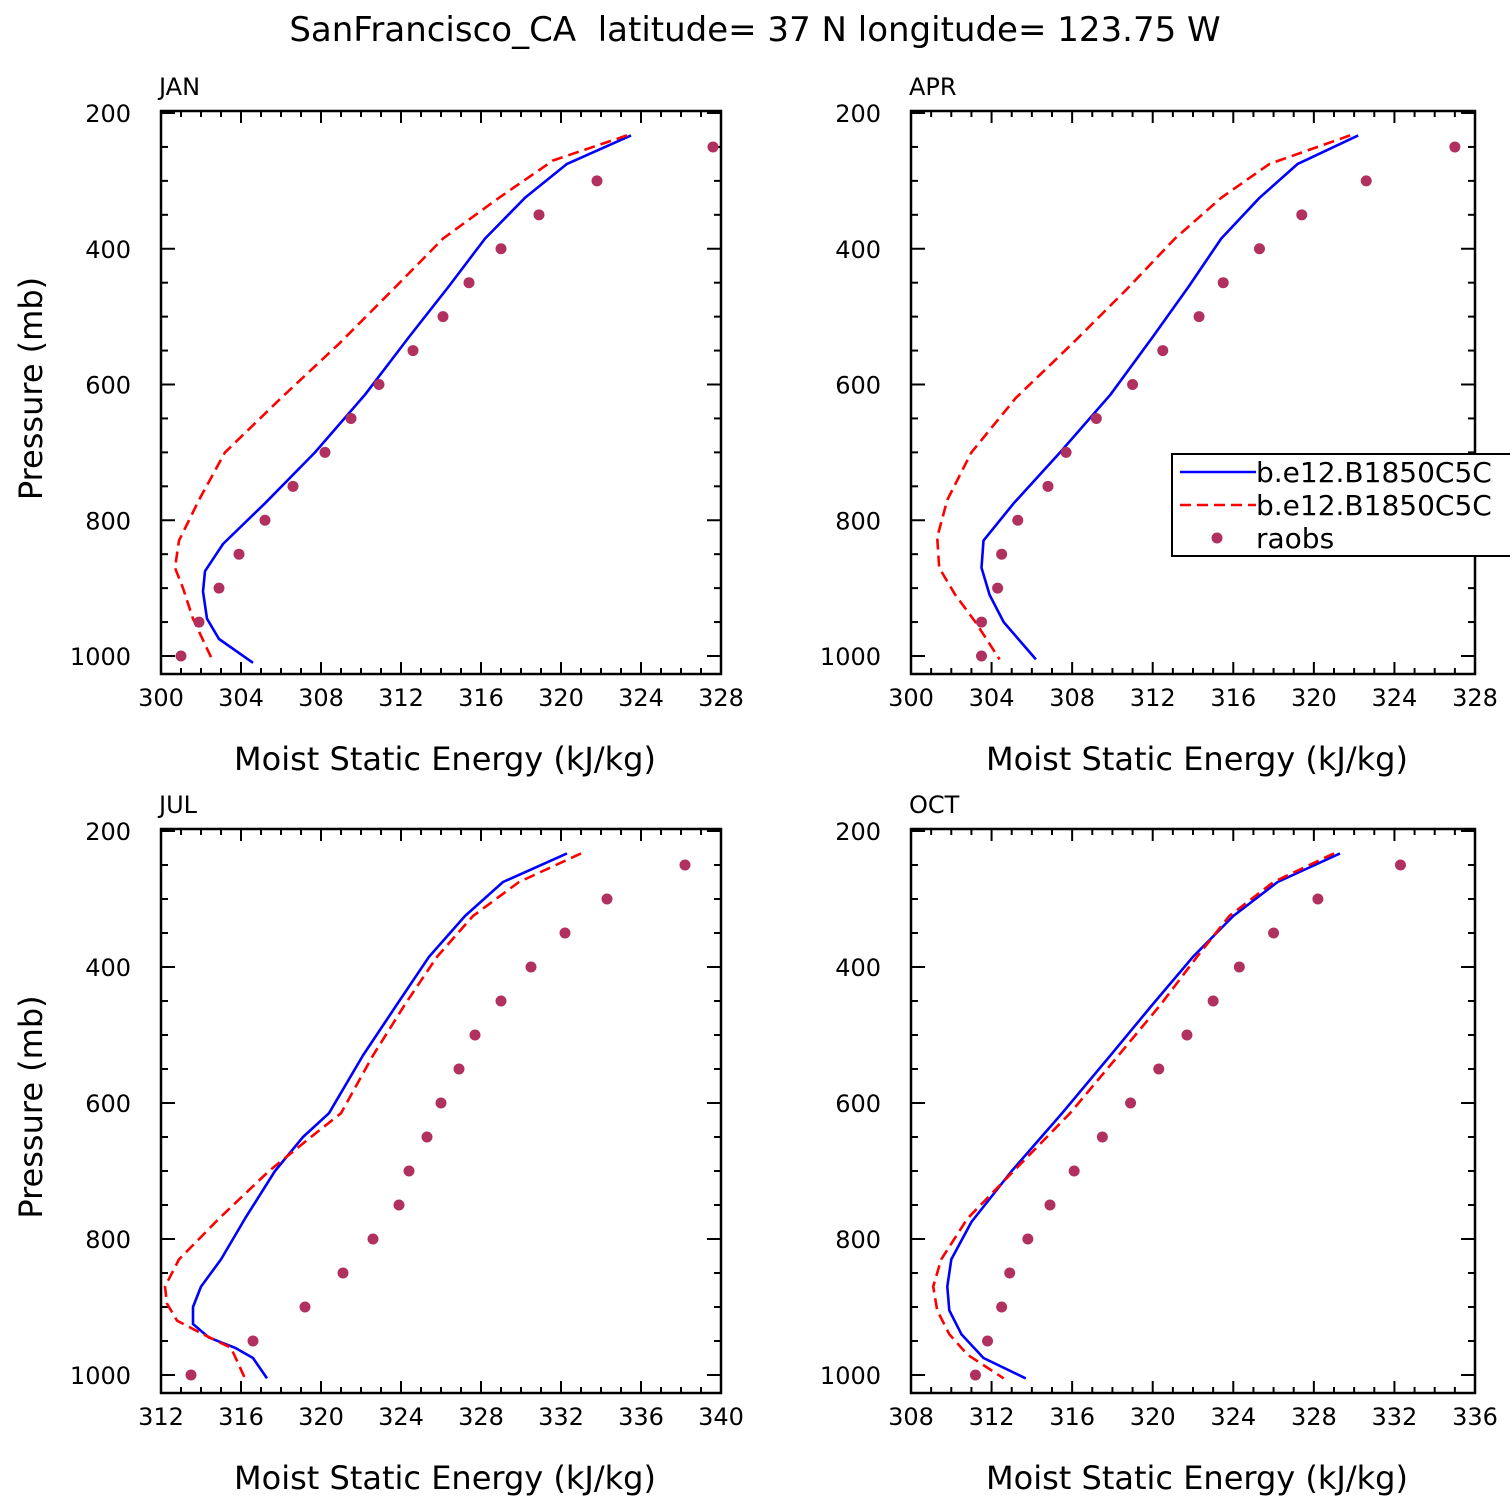 This screenshot has height=1510, width=1510. What do you see at coordinates (933, 87) in the screenshot?
I see `apr-panel-label: APR` at bounding box center [933, 87].